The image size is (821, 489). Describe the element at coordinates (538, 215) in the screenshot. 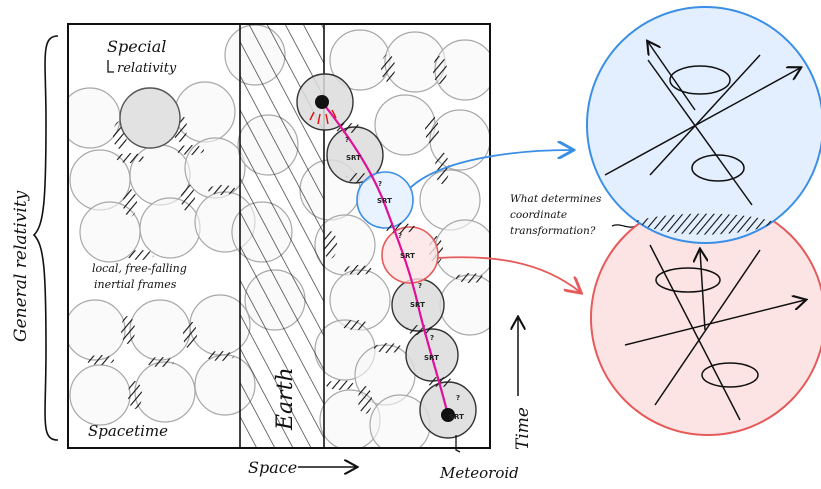

I see `question-label-2: coordinate` at that location.